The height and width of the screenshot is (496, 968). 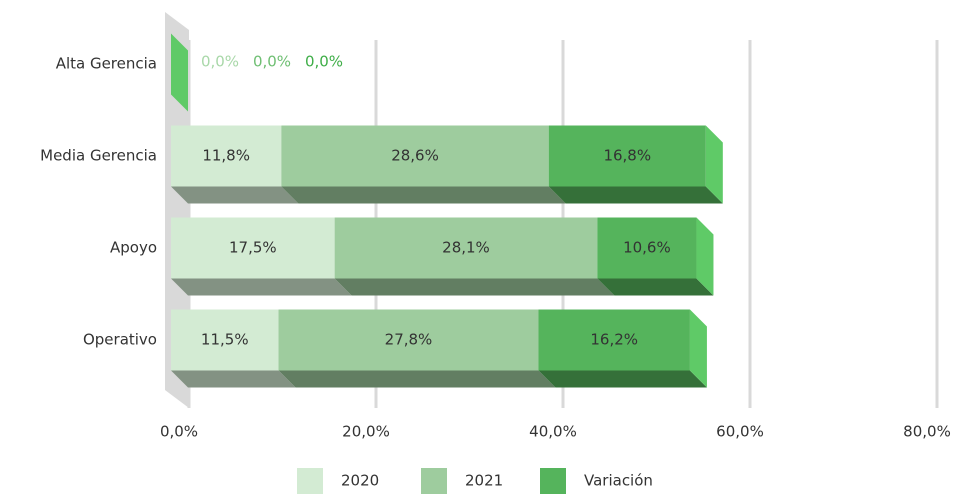 What do you see at coordinates (133, 248) in the screenshot?
I see `y-tick-label: Apoyo` at bounding box center [133, 248].